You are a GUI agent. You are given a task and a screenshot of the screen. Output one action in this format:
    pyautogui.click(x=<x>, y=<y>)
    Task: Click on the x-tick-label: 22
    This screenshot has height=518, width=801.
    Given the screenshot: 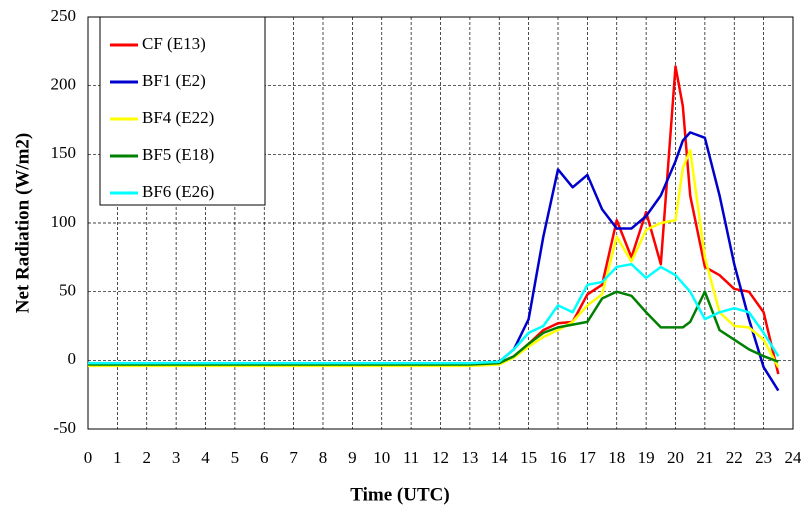 What is the action you would take?
    pyautogui.click(x=734, y=457)
    